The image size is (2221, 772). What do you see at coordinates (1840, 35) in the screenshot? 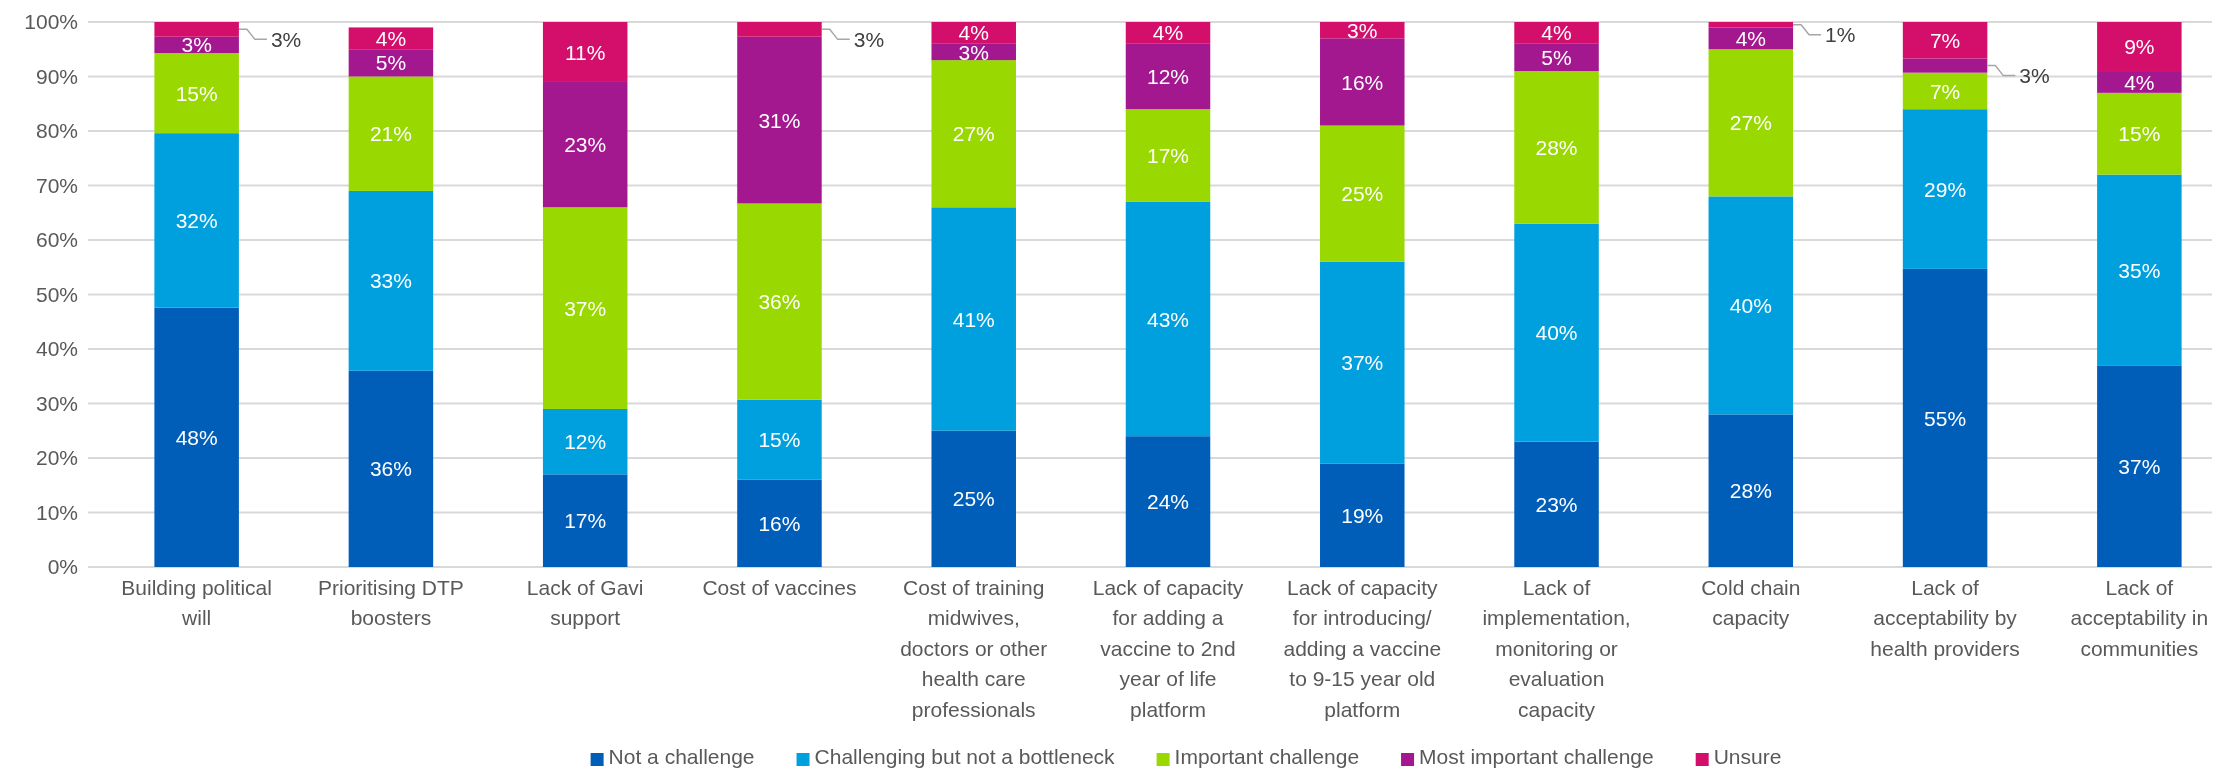
I see `data-label: 1%` at bounding box center [1840, 35].